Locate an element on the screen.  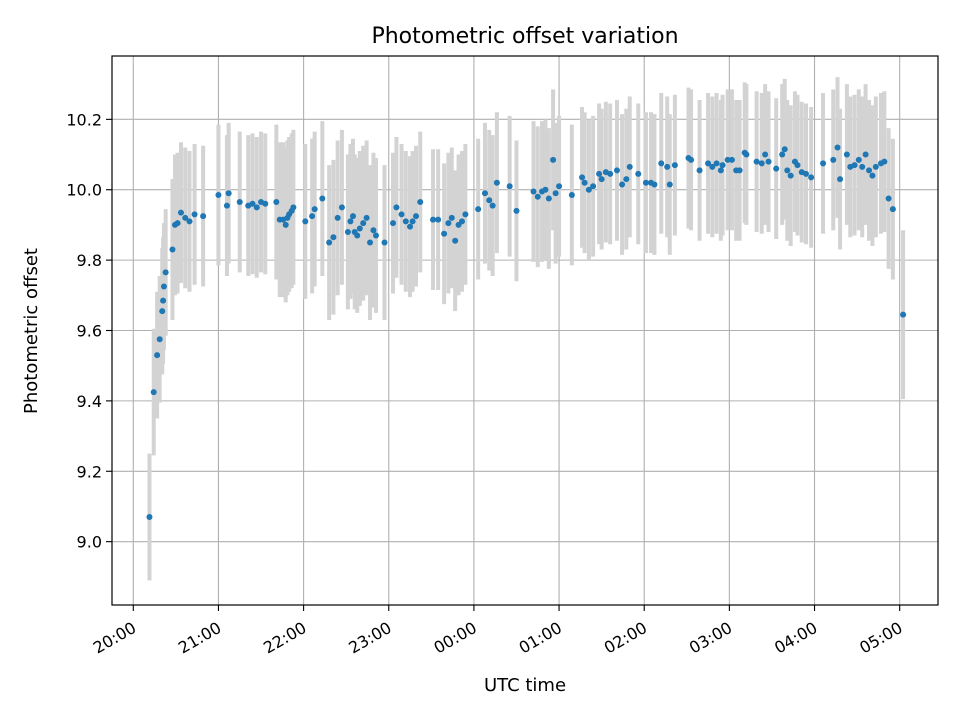
x-tick-label: 01:00 is located at coordinates (540, 638).